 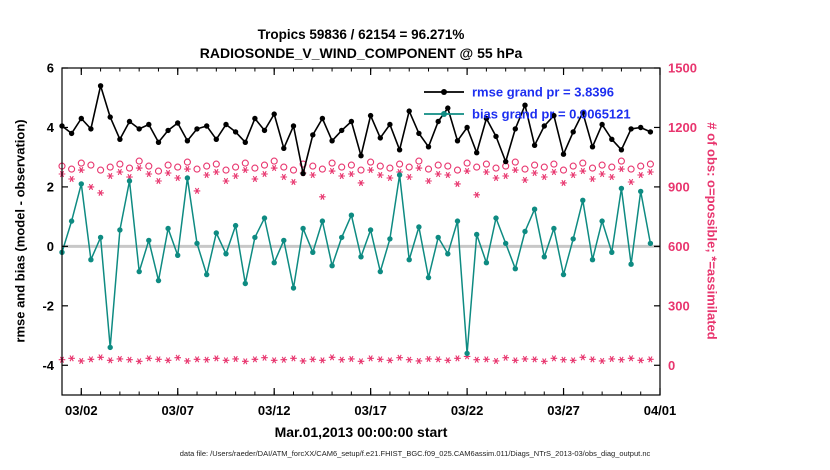 What do you see at coordinates (679, 186) in the screenshot?
I see `right-tick-label: 900` at bounding box center [679, 186].